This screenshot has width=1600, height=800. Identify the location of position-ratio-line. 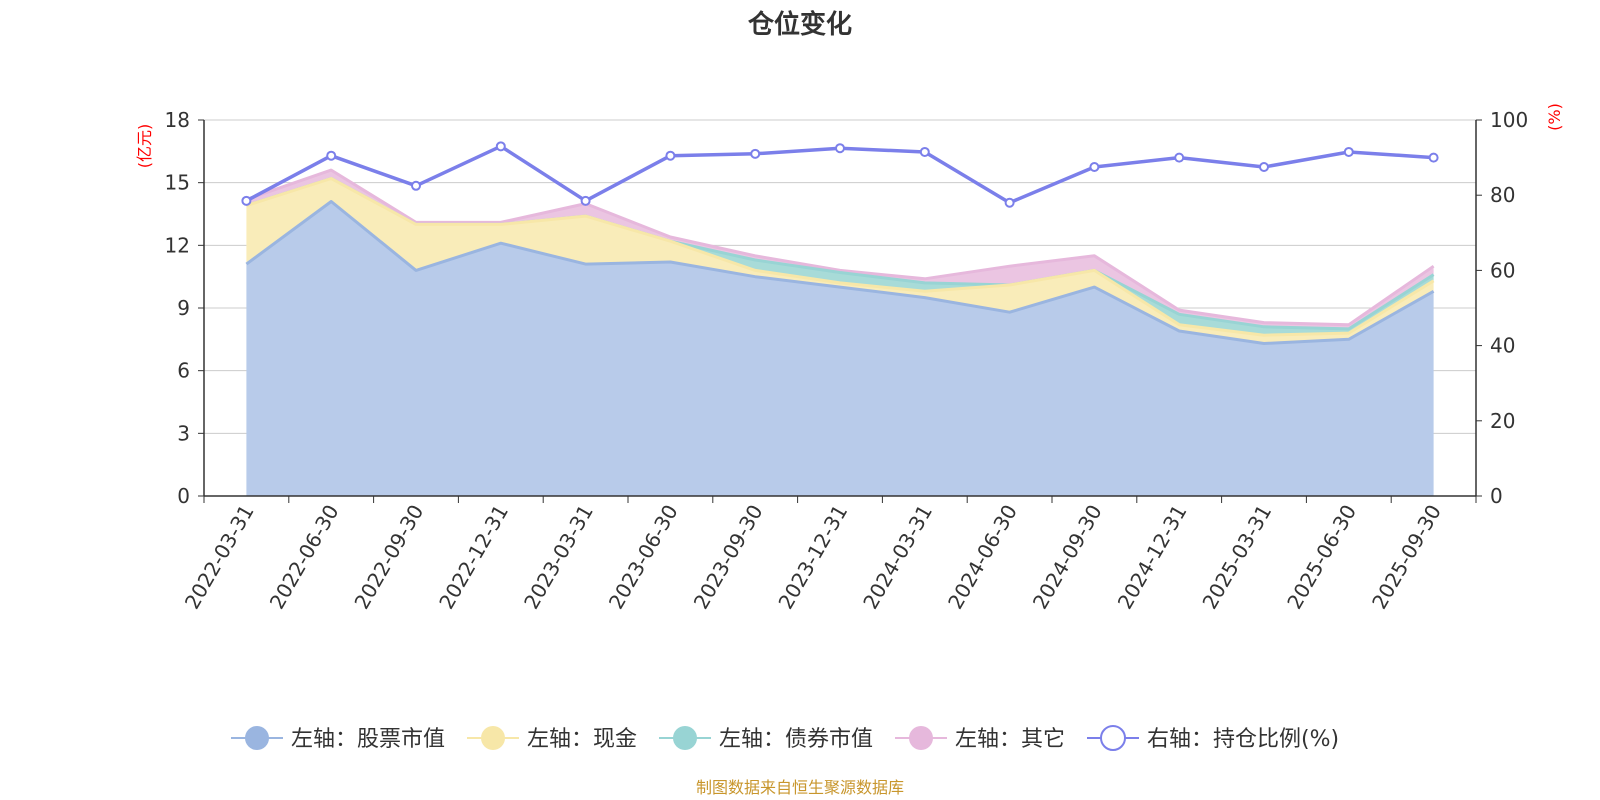
(840, 174).